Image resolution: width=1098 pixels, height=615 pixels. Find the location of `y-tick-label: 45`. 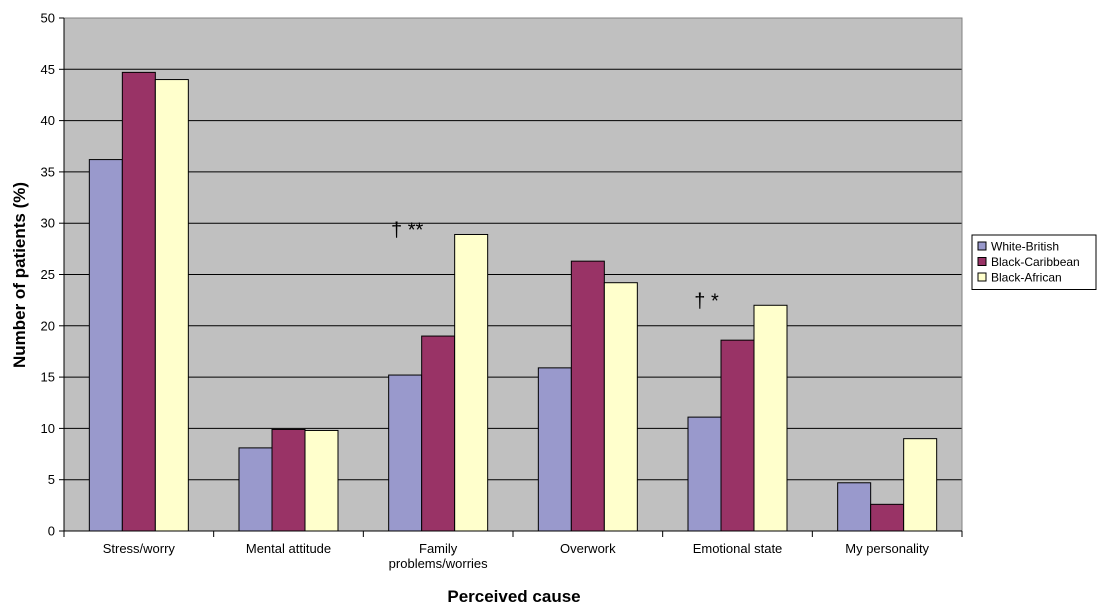

y-tick-label: 45 is located at coordinates (48, 69).